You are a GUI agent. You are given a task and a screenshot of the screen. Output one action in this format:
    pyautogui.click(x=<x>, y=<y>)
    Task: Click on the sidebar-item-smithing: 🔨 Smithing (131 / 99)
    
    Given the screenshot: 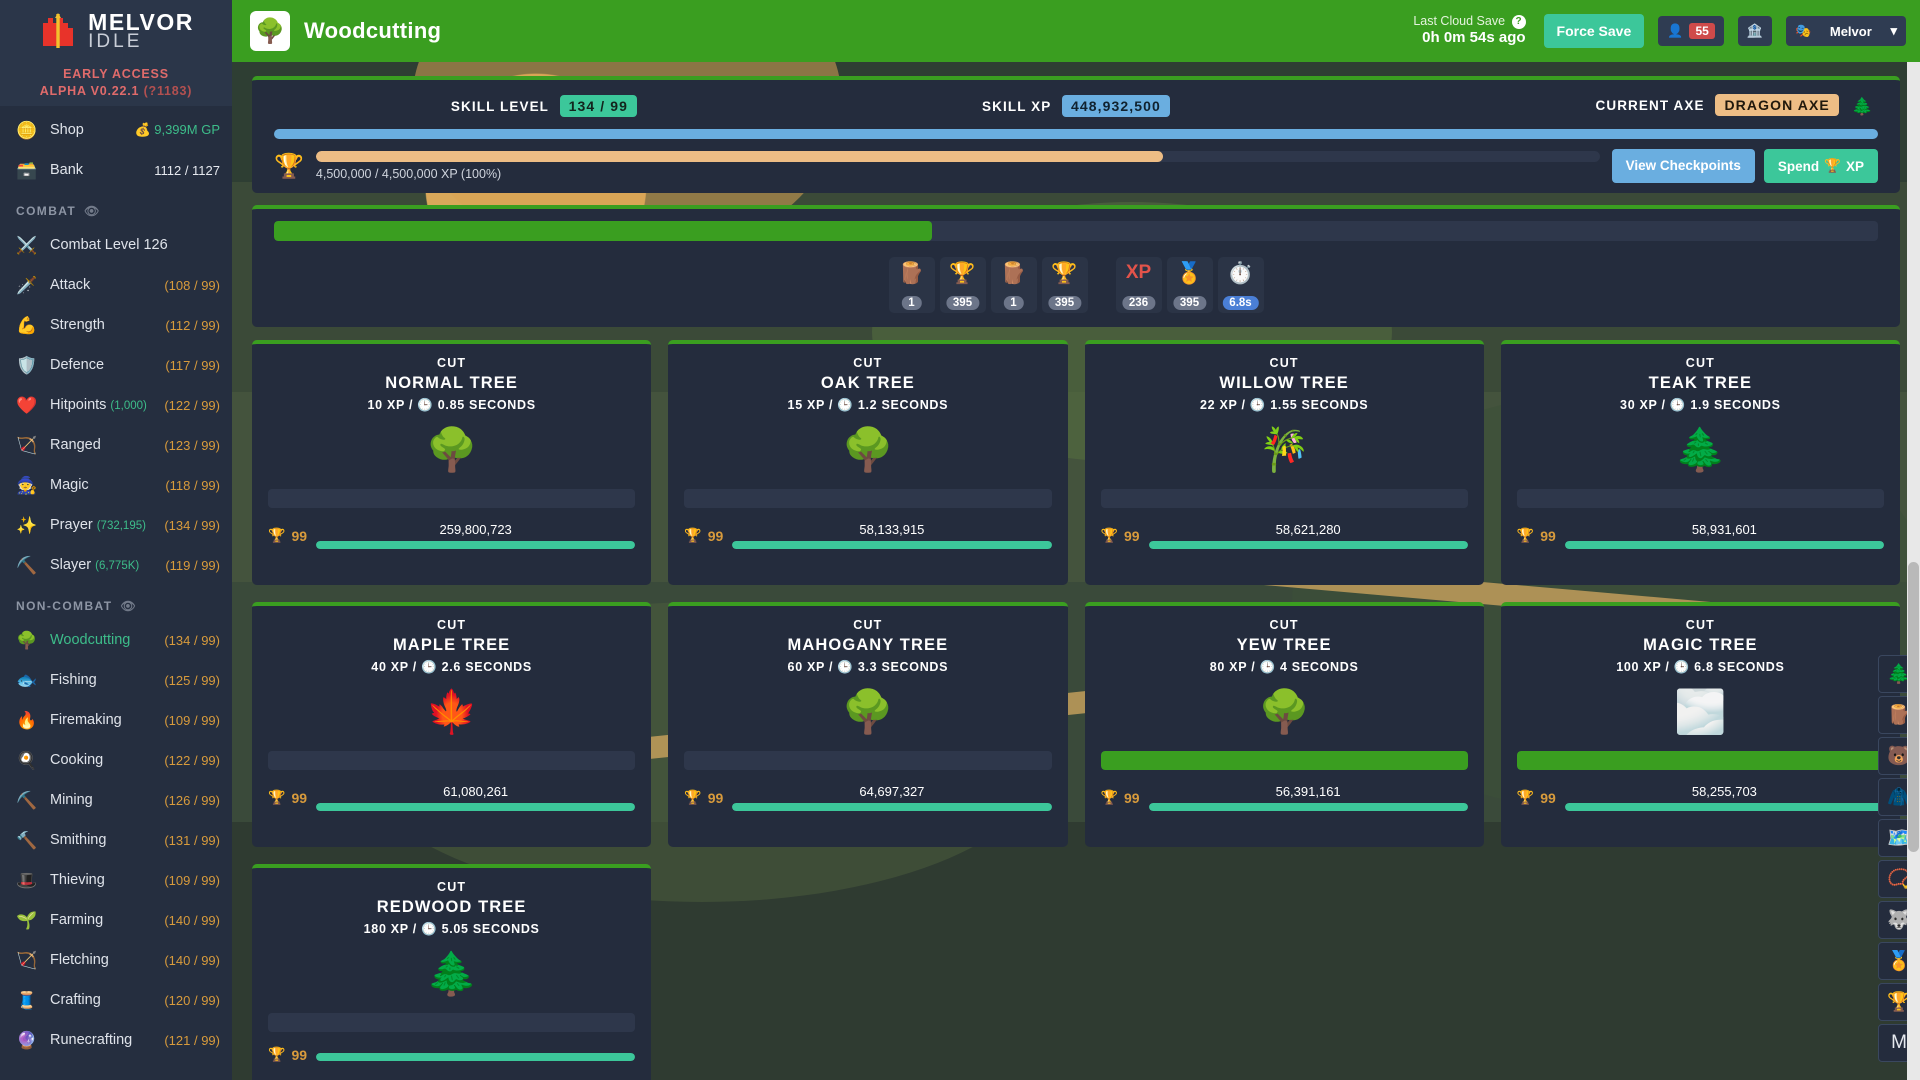 What is the action you would take?
    pyautogui.click(x=116, y=840)
    